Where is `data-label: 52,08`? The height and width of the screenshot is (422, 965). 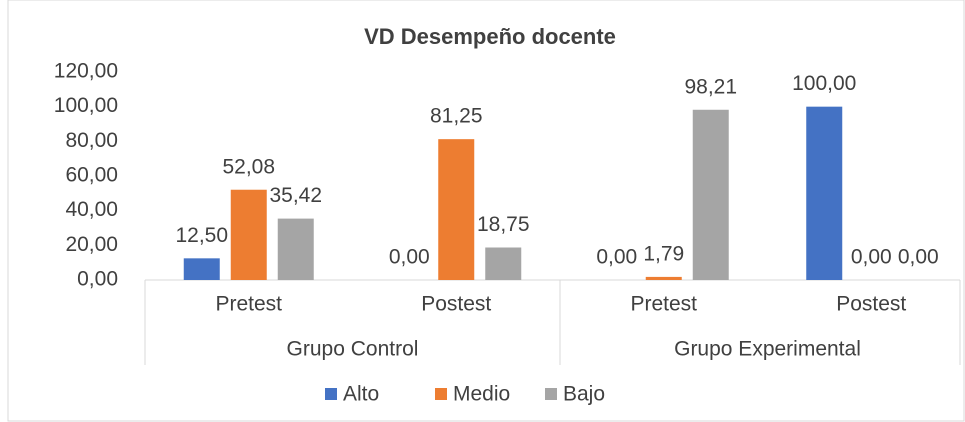
data-label: 52,08 is located at coordinates (248, 166).